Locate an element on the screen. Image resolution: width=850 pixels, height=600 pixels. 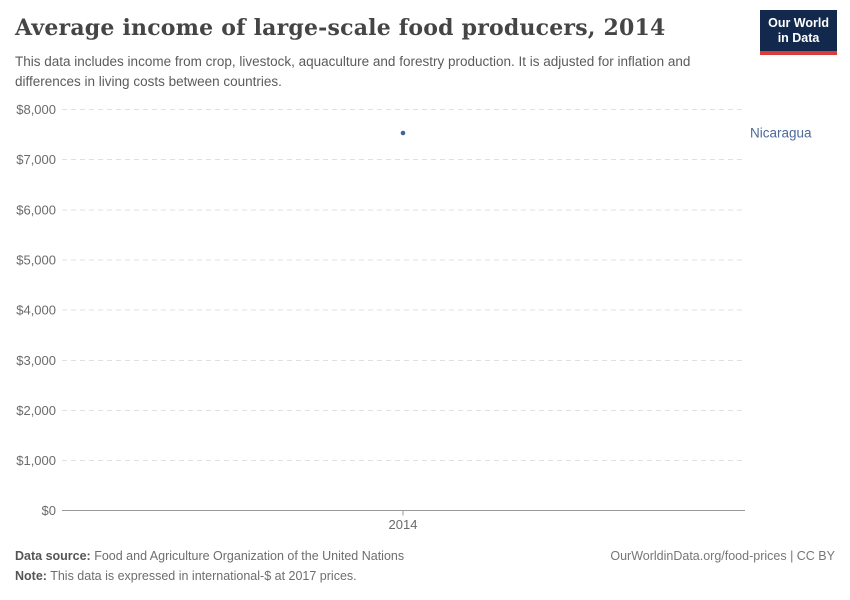
owid-logo-line2: in Data is located at coordinates (798, 38).